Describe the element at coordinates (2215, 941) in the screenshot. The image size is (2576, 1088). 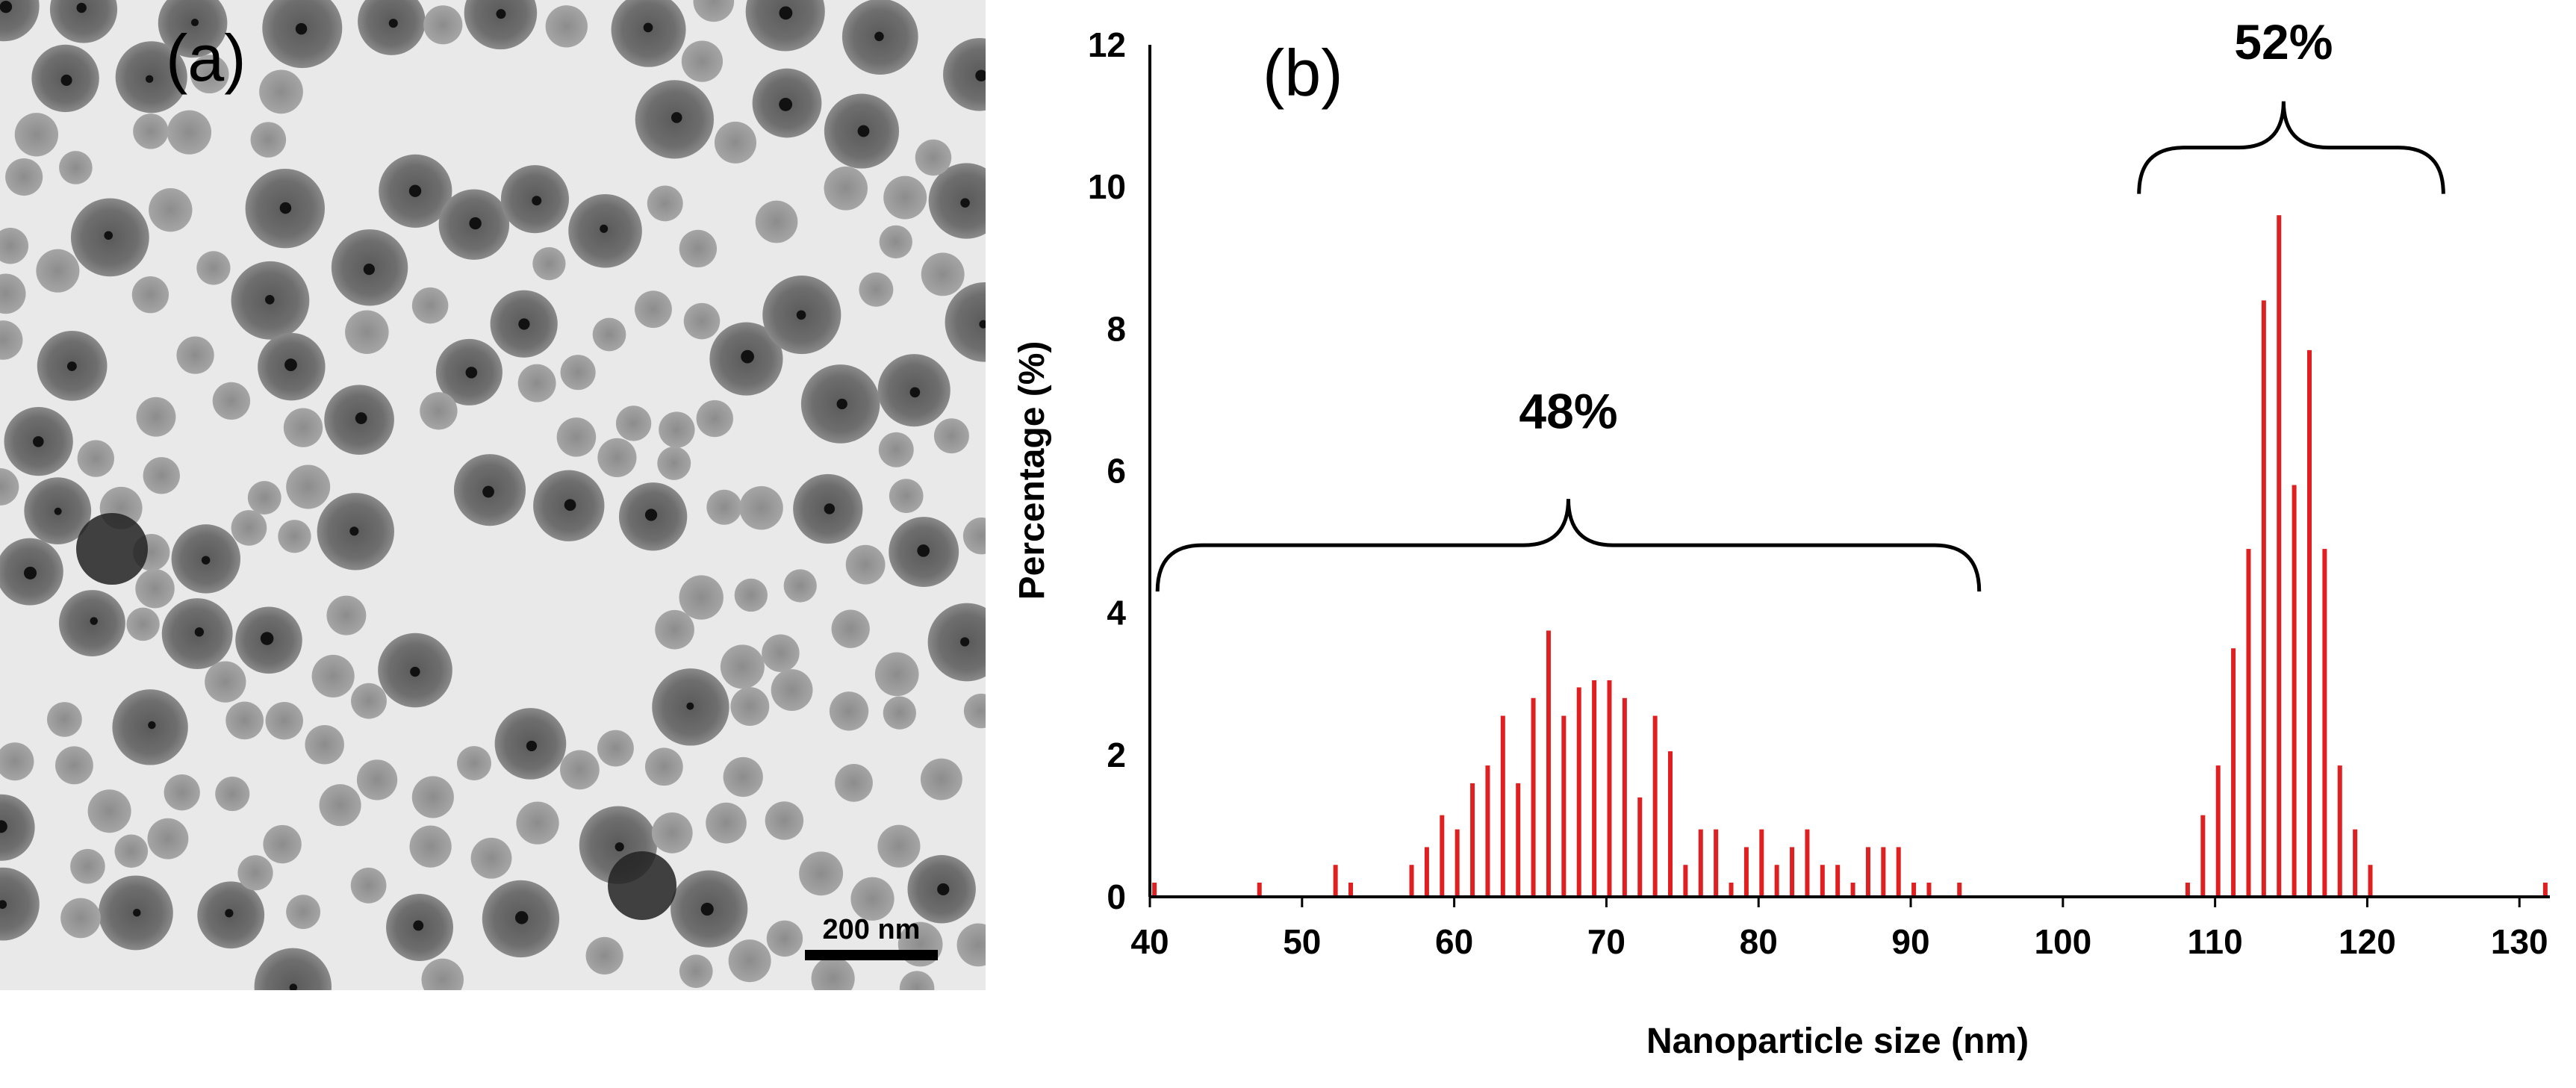
I see `x-tick-label: 110` at that location.